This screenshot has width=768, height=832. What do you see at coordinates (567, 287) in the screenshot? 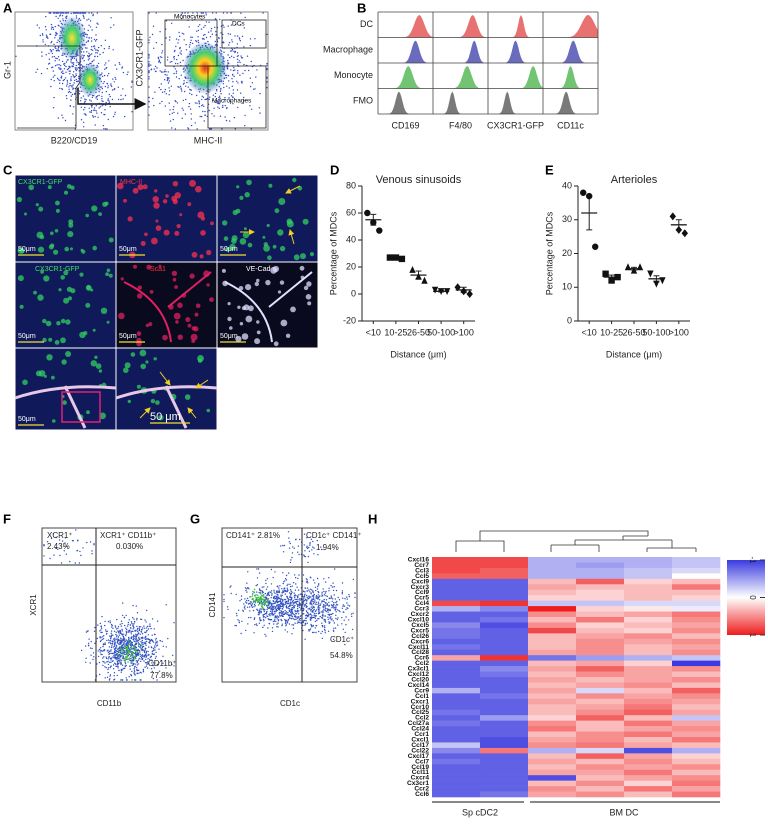
I see `y-tick-label: 10` at bounding box center [567, 287].